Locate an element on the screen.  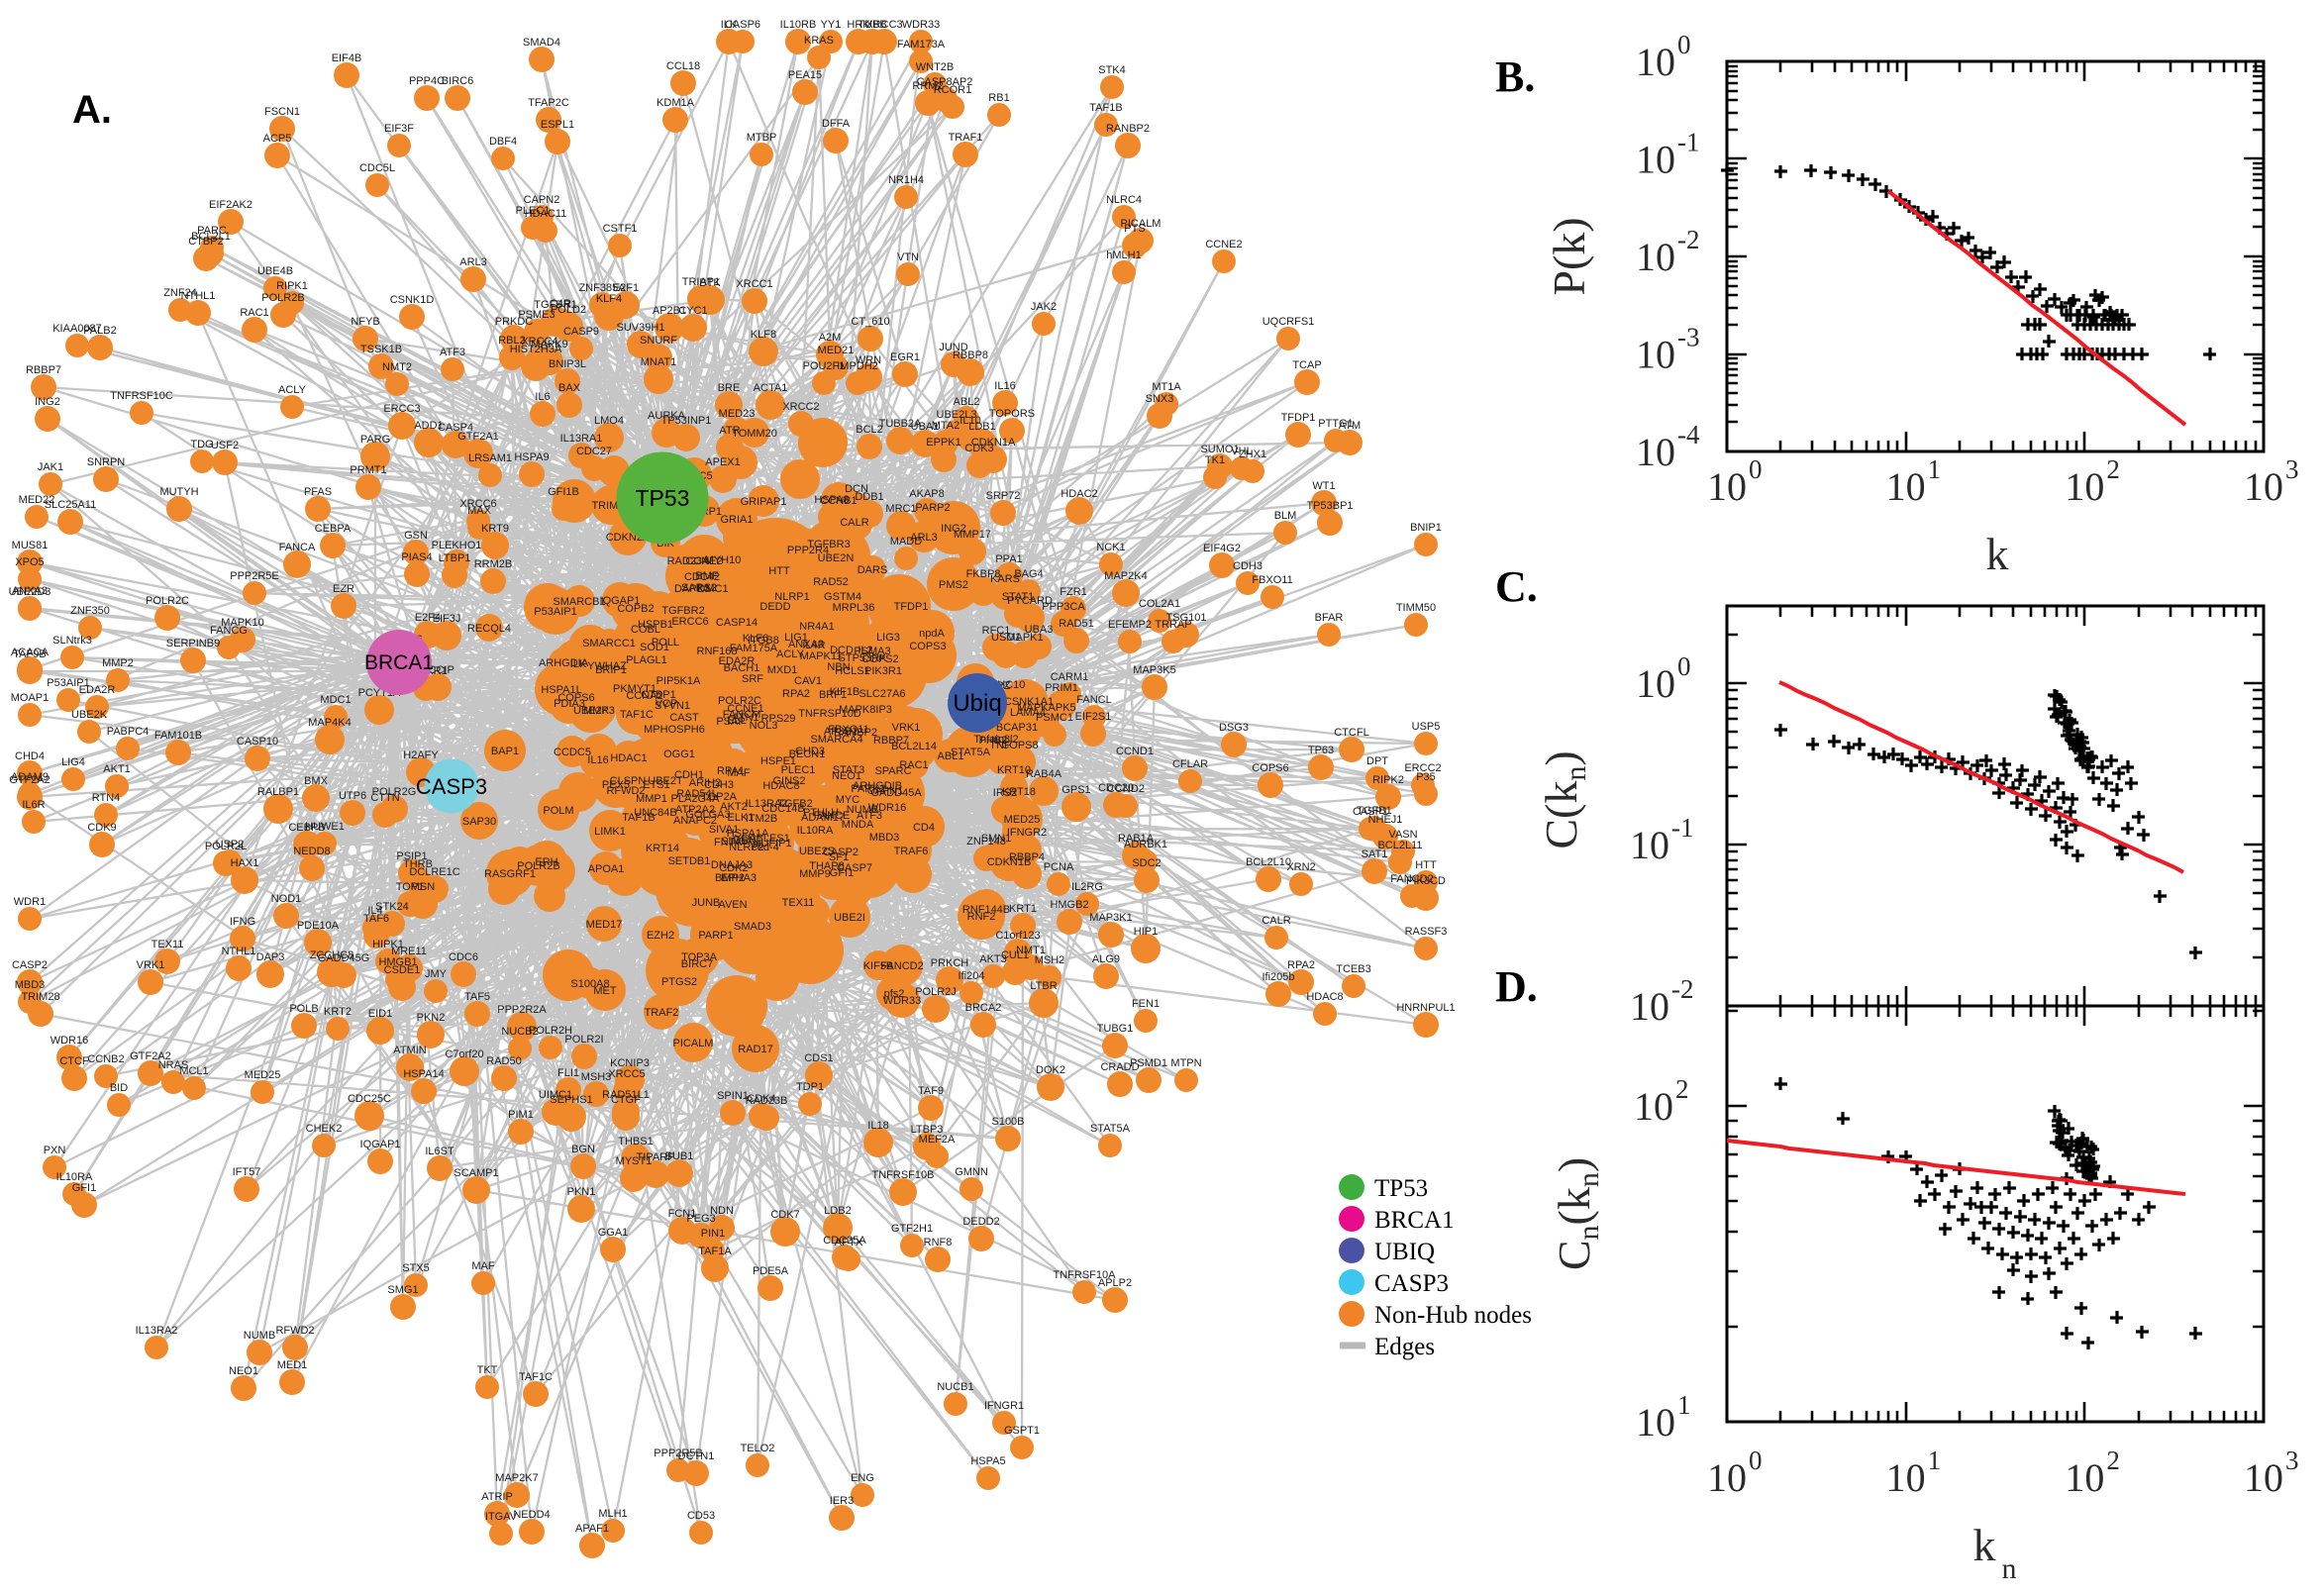
svg-text: FSCN1 is located at coordinates (282, 112).